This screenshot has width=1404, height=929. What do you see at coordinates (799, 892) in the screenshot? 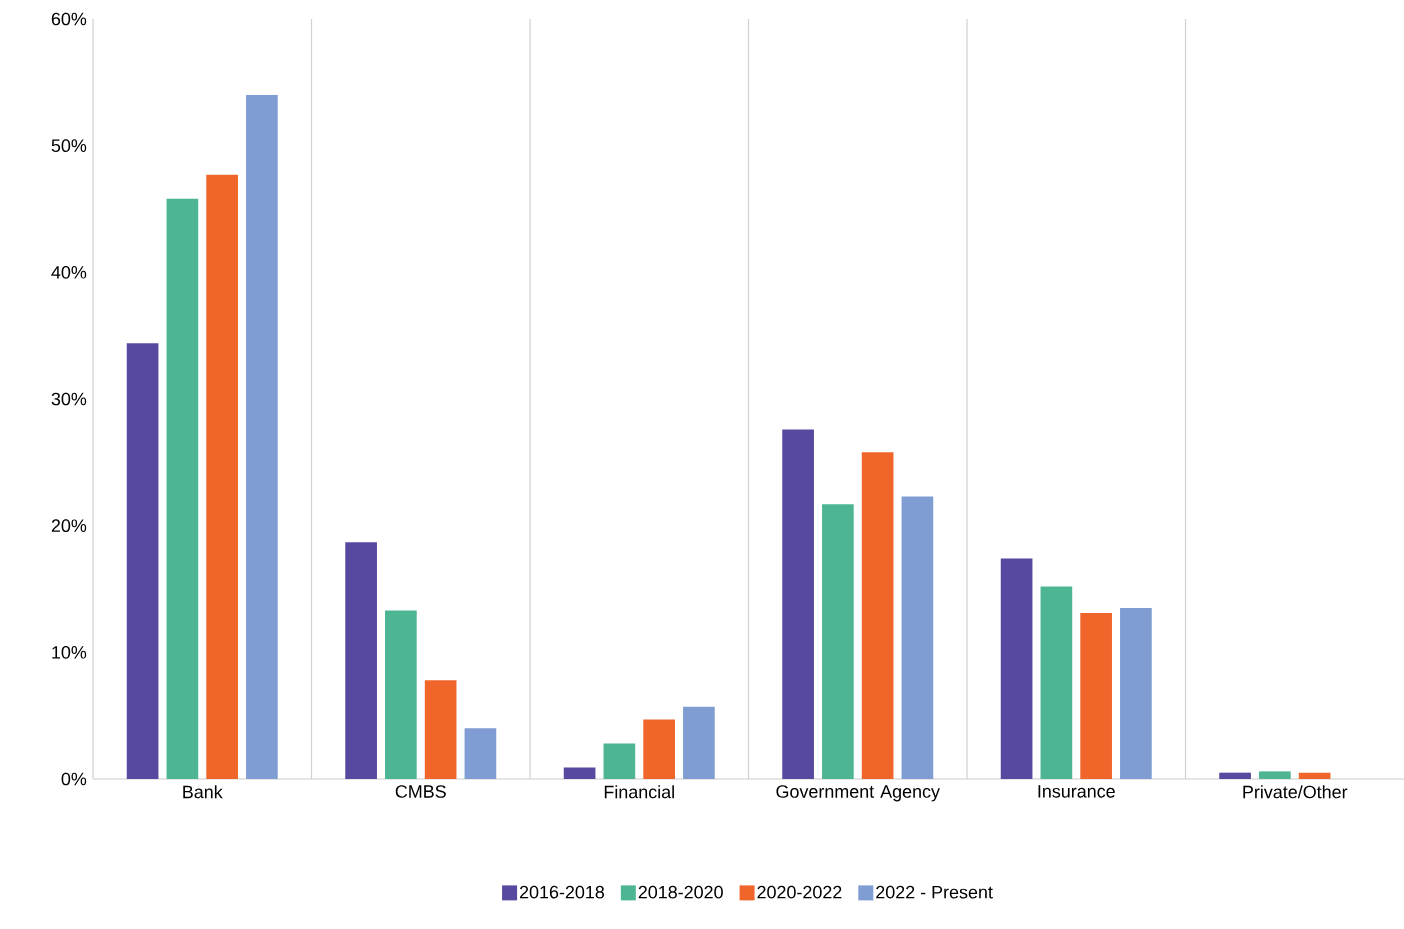
I see `legend-label: 2020-2022` at bounding box center [799, 892].